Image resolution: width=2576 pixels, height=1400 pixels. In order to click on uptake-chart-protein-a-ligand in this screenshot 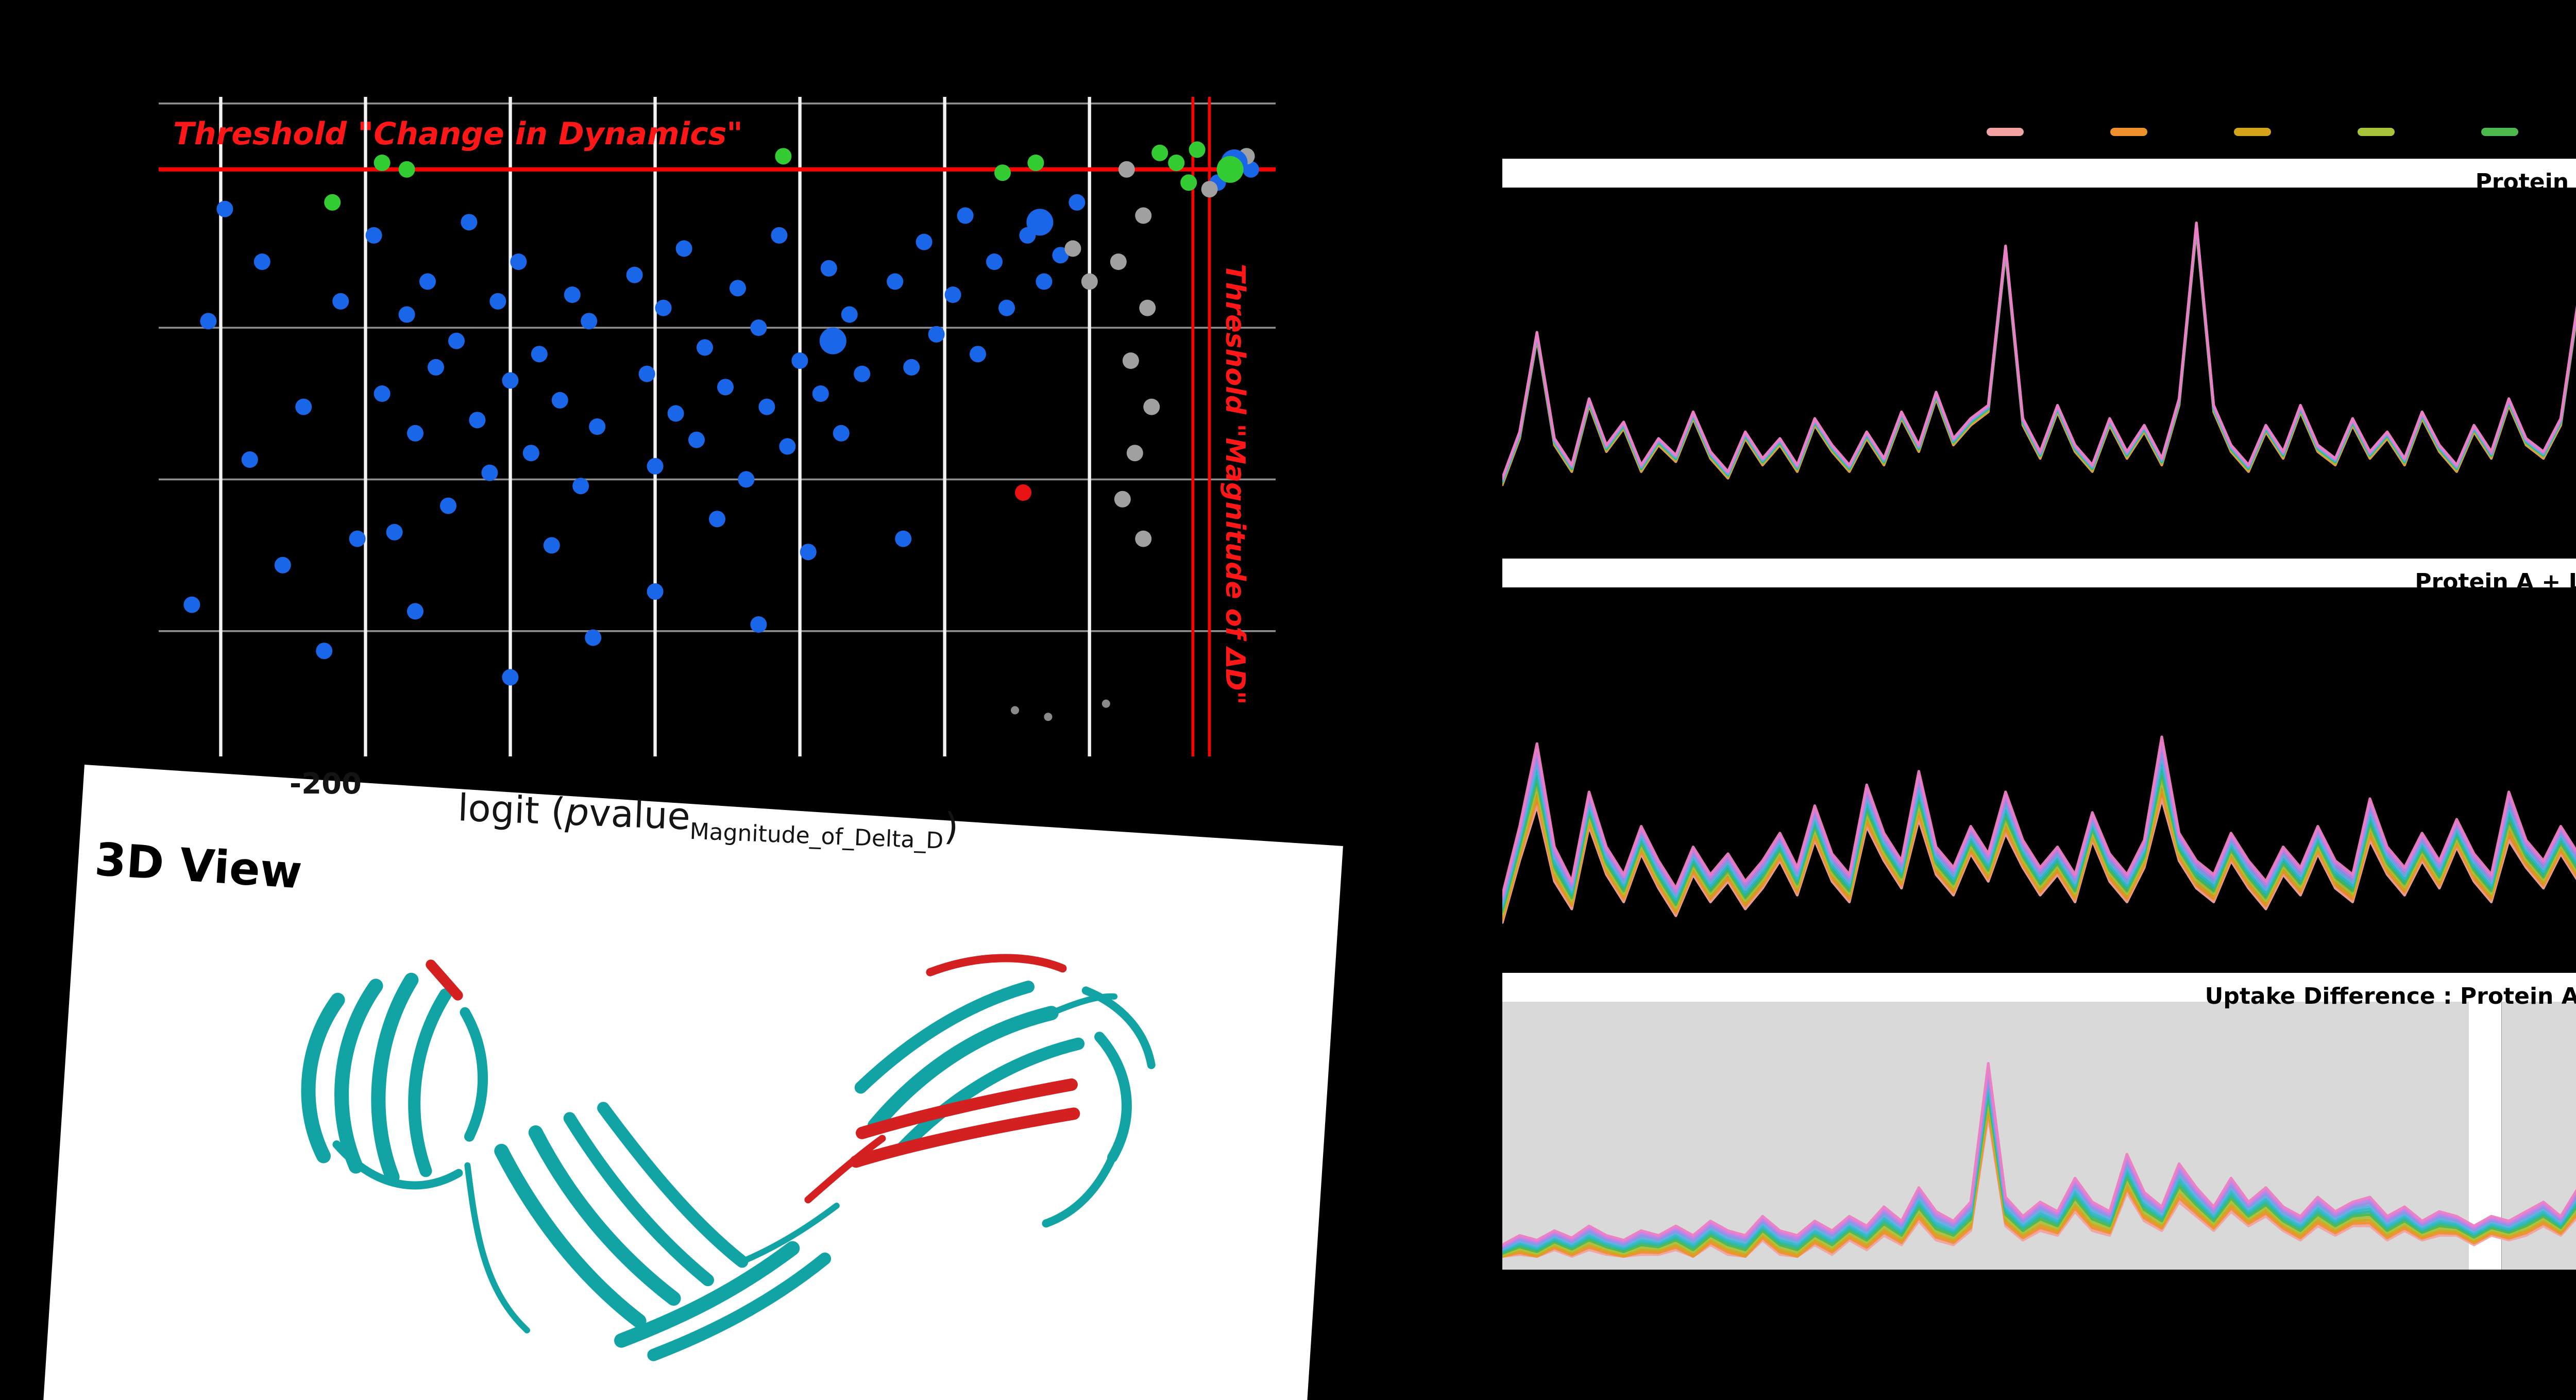, I will do `click(2039, 773)`.